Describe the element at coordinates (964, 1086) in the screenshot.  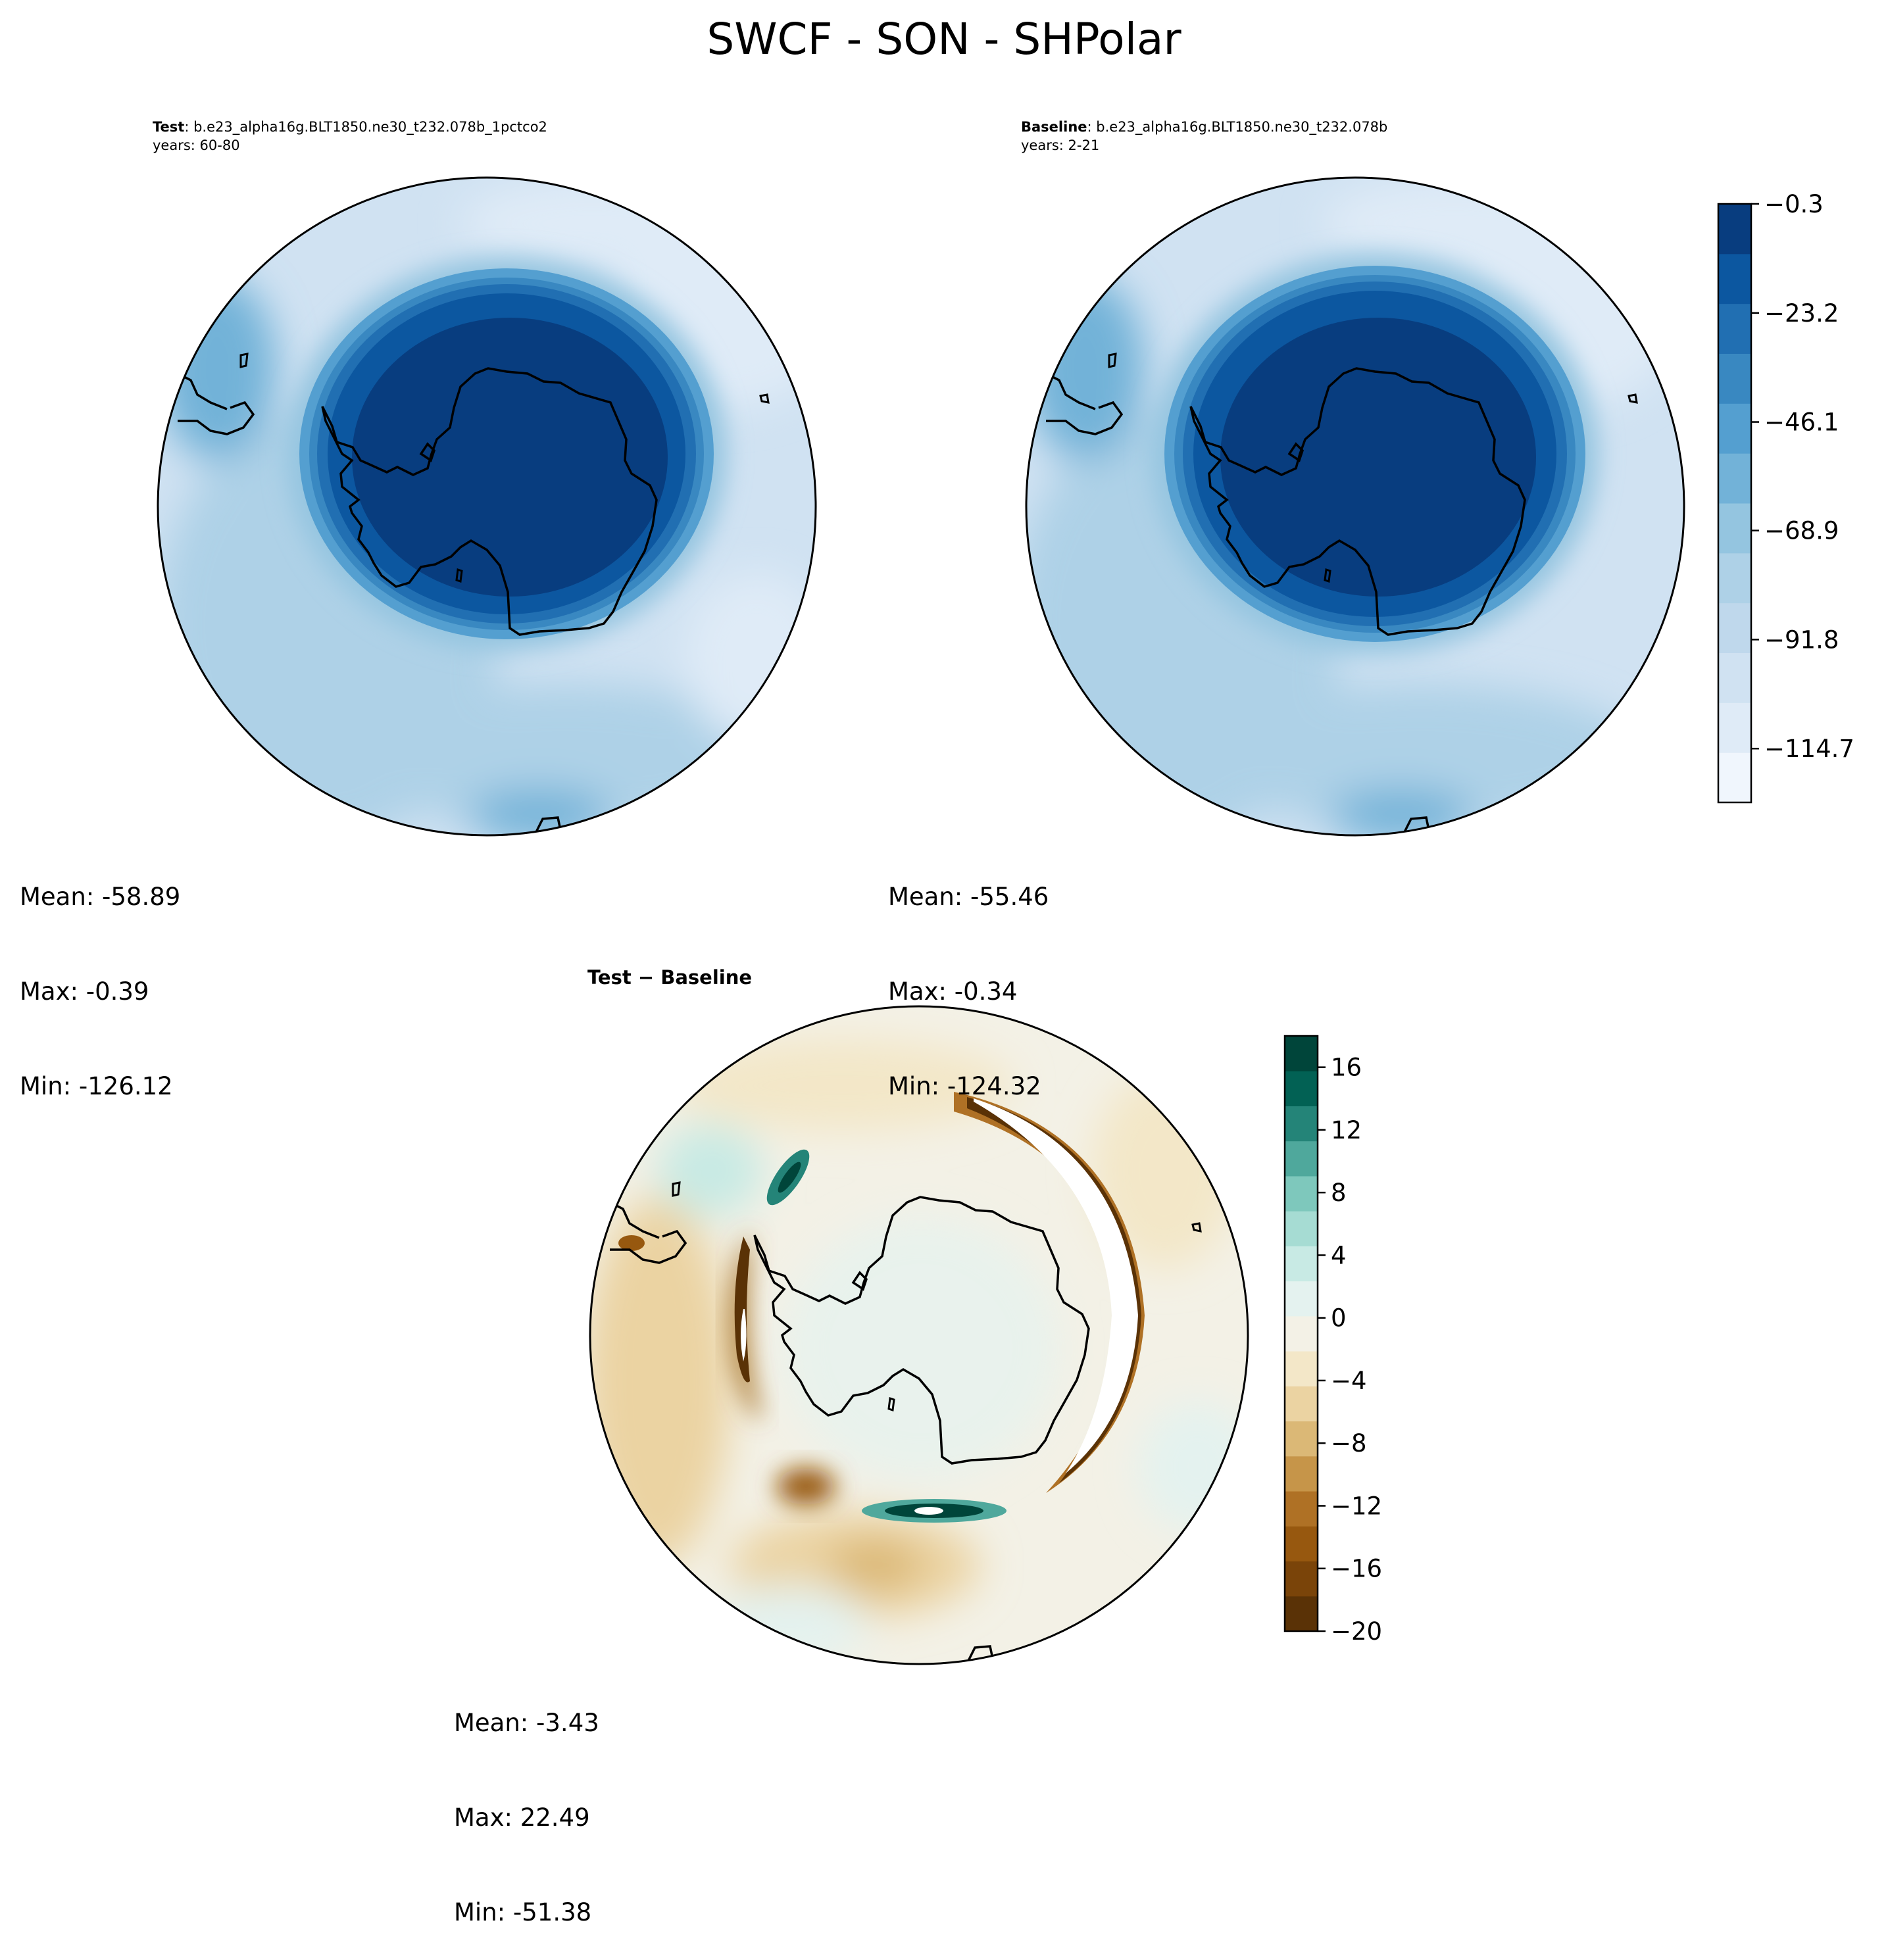
I see `baseline-min: Min: -124.32` at that location.